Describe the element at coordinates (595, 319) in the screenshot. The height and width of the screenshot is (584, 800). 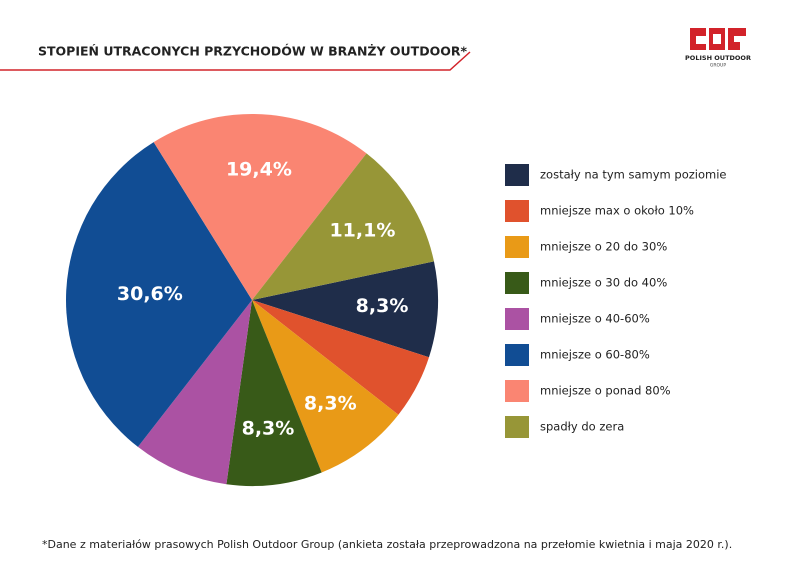
I see `legend-label: mniejsze o 40-60%` at that location.